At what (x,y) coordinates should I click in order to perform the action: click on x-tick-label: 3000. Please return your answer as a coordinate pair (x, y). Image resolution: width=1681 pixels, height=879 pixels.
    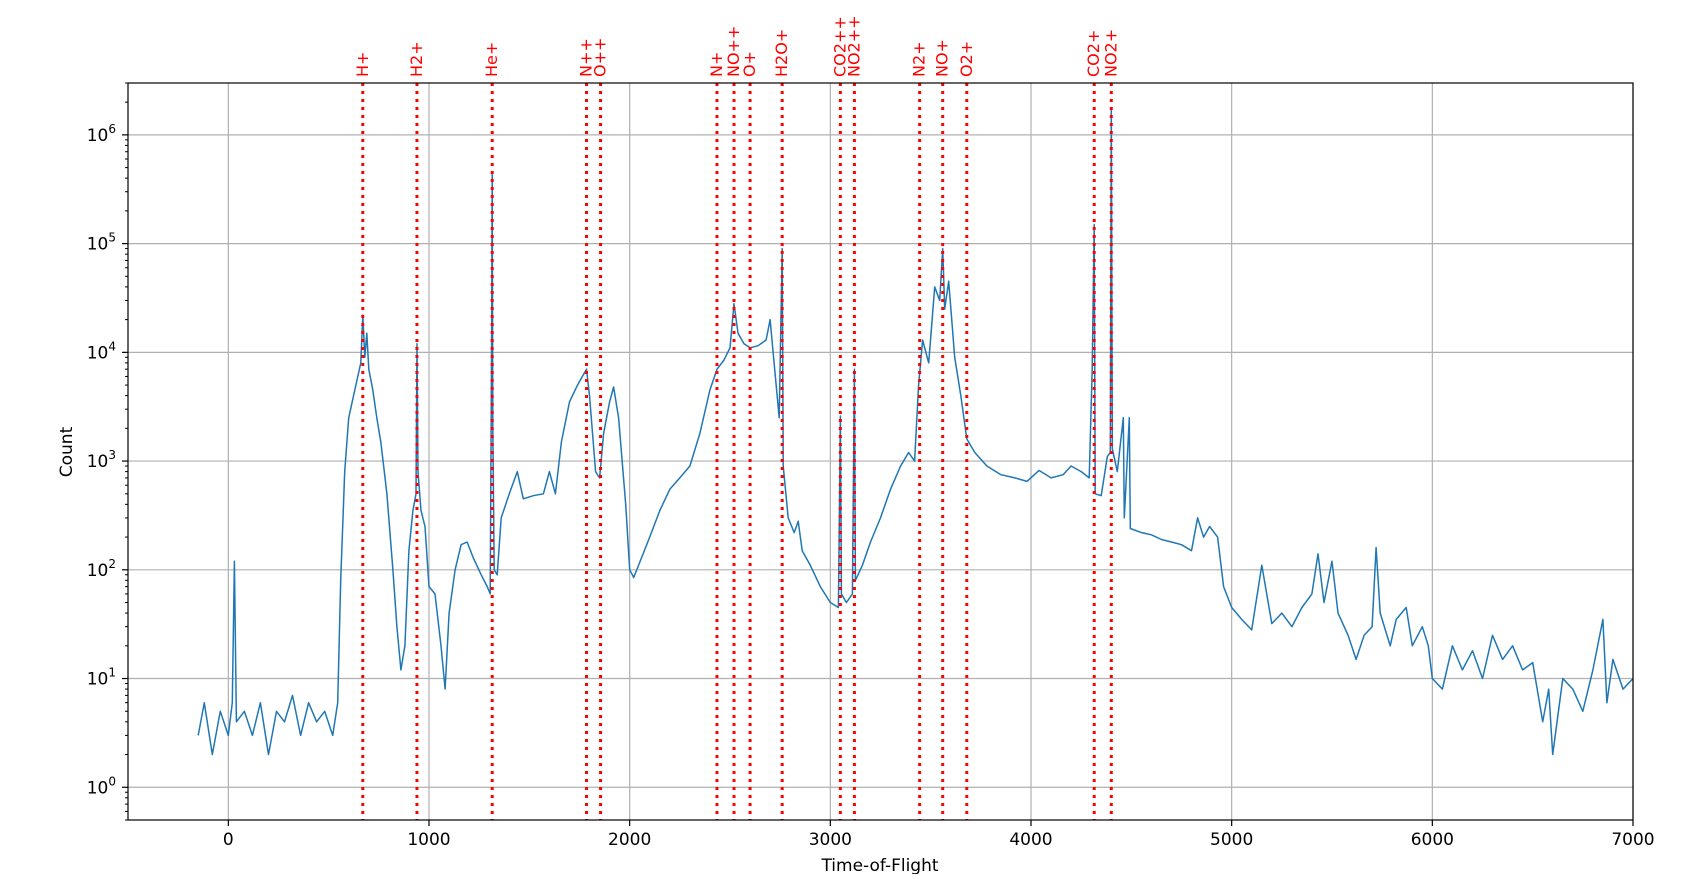
    Looking at the image, I should click on (830, 840).